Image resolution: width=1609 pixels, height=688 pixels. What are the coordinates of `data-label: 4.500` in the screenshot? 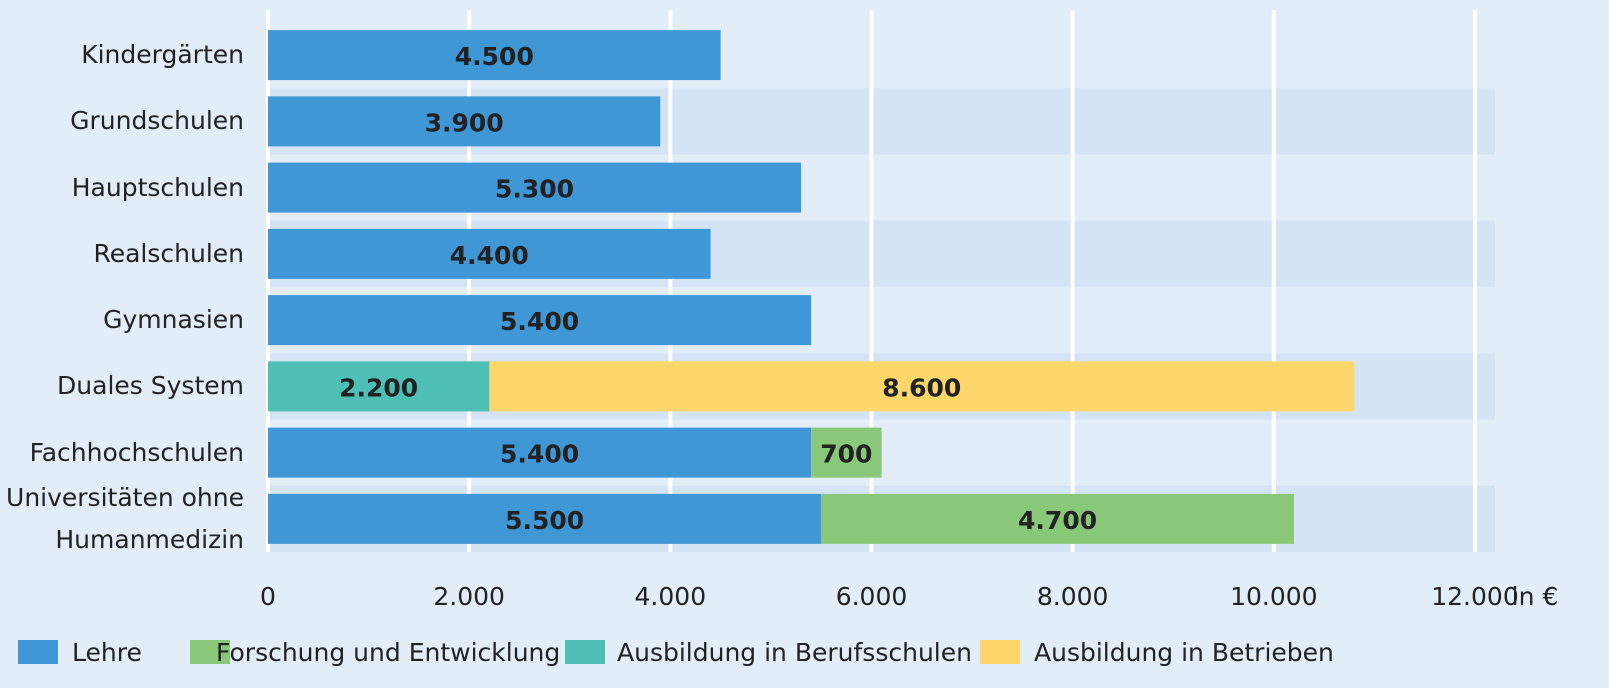 It's located at (494, 56).